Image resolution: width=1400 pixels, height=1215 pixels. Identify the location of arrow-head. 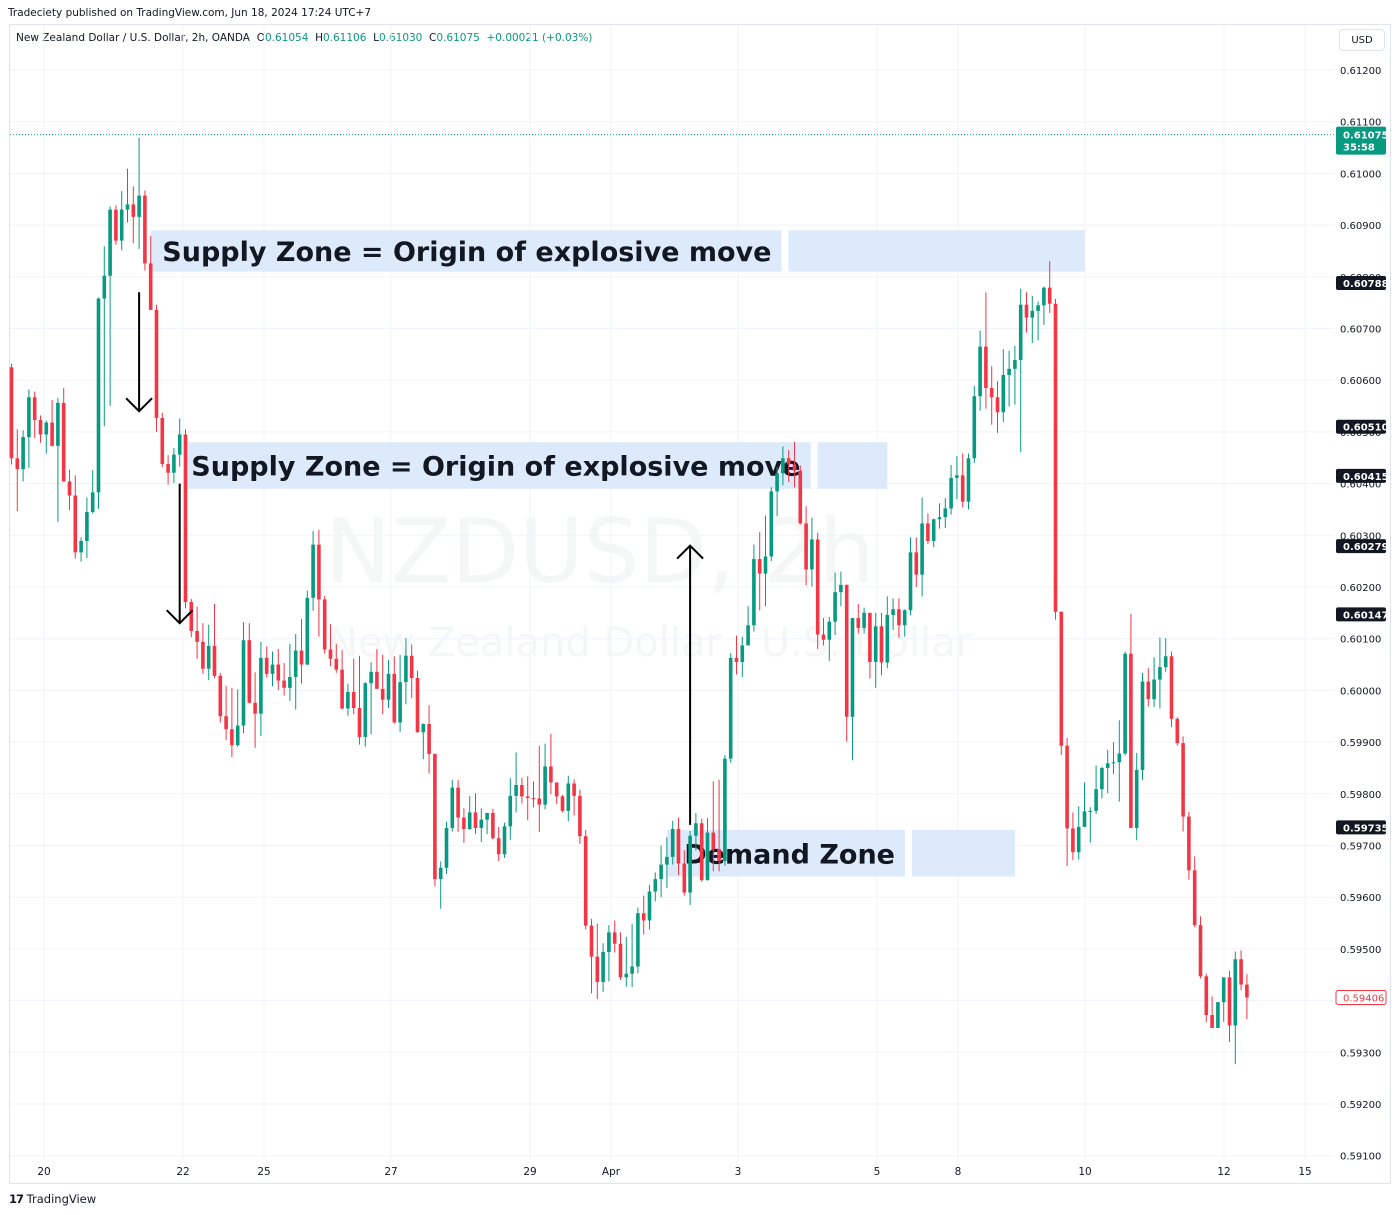
(139, 405).